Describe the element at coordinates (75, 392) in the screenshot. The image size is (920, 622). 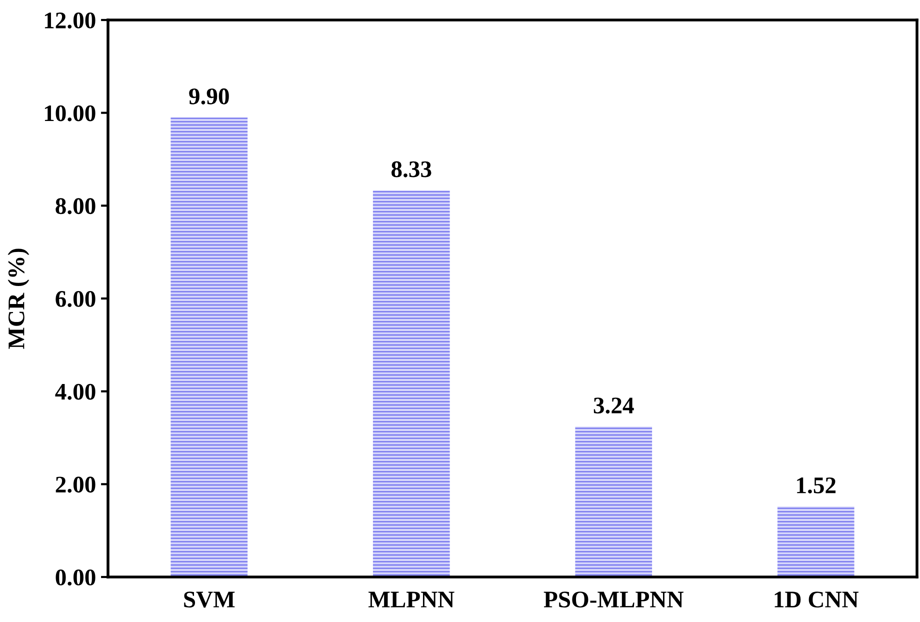
I see `y-tick-label: 4.00` at that location.